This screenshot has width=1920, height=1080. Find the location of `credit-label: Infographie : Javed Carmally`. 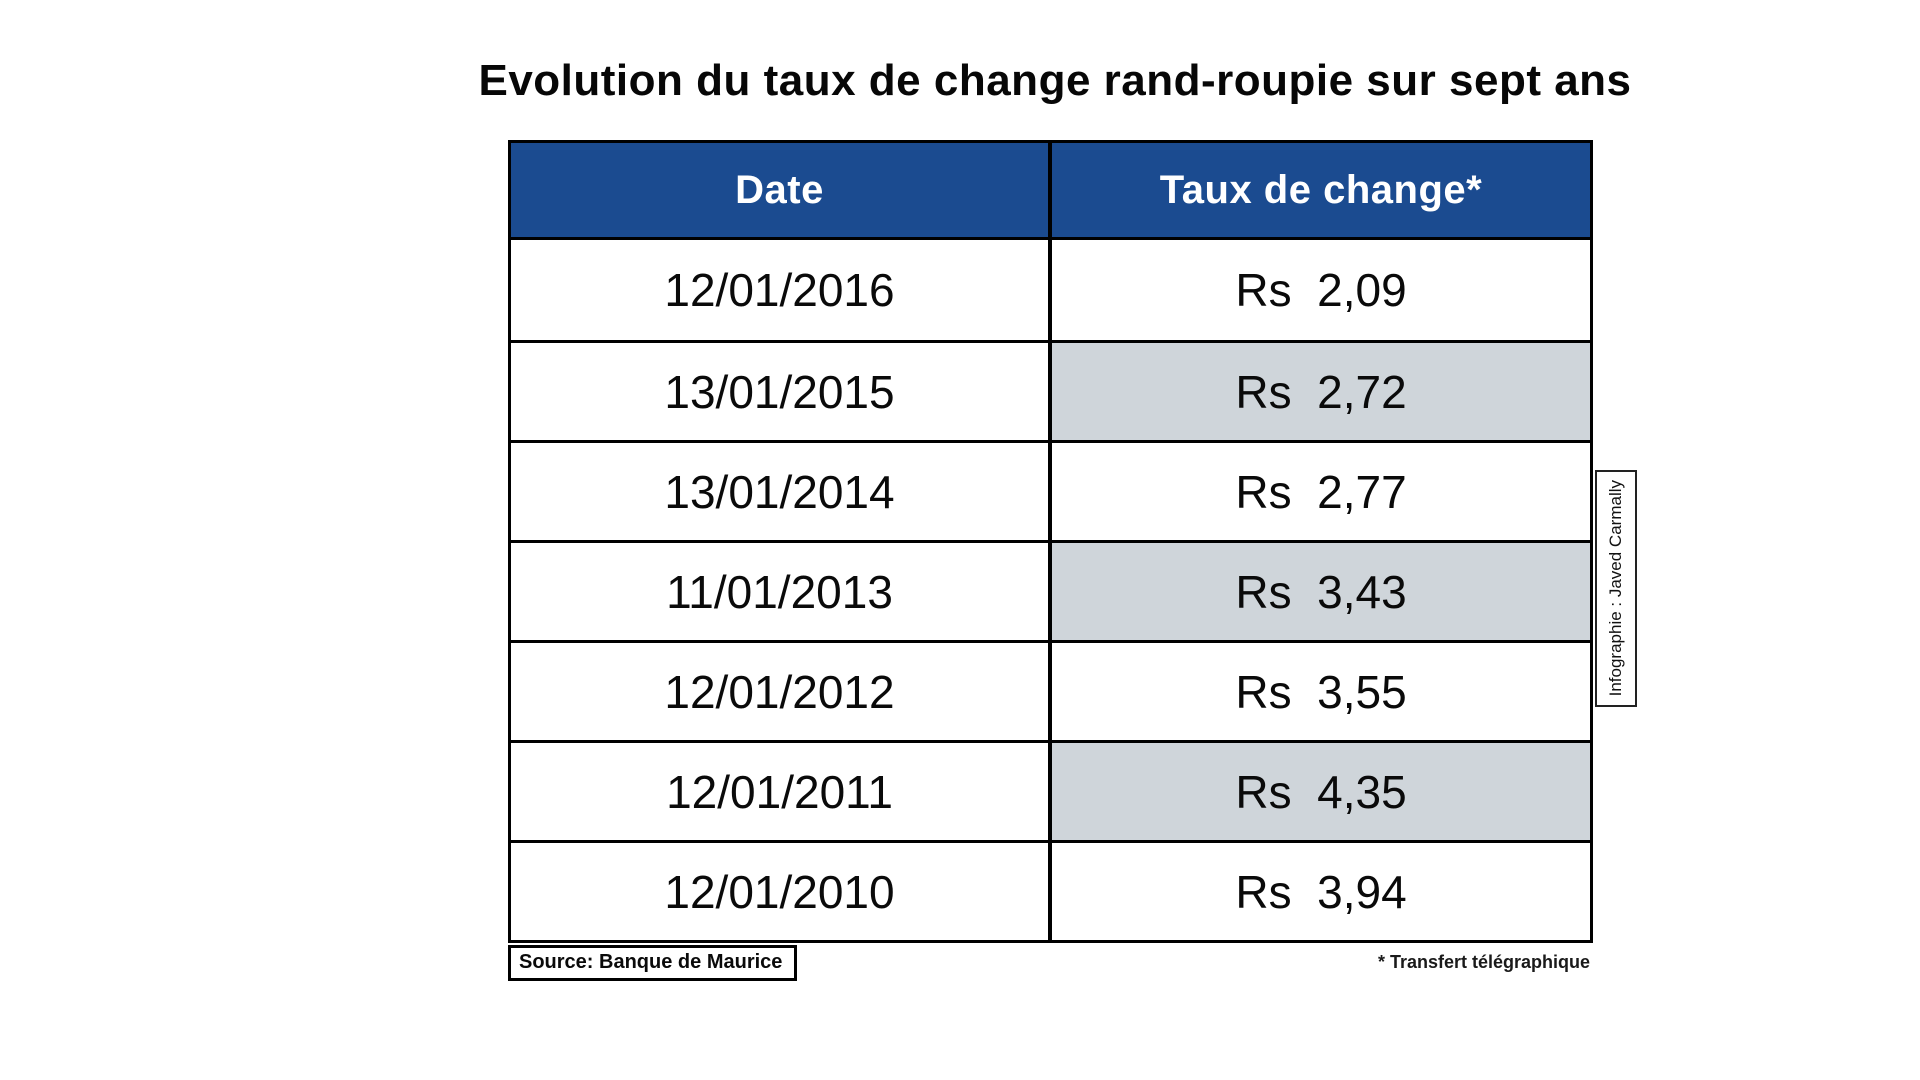

credit-label: Infographie : Javed Carmally is located at coordinates (1615, 588).